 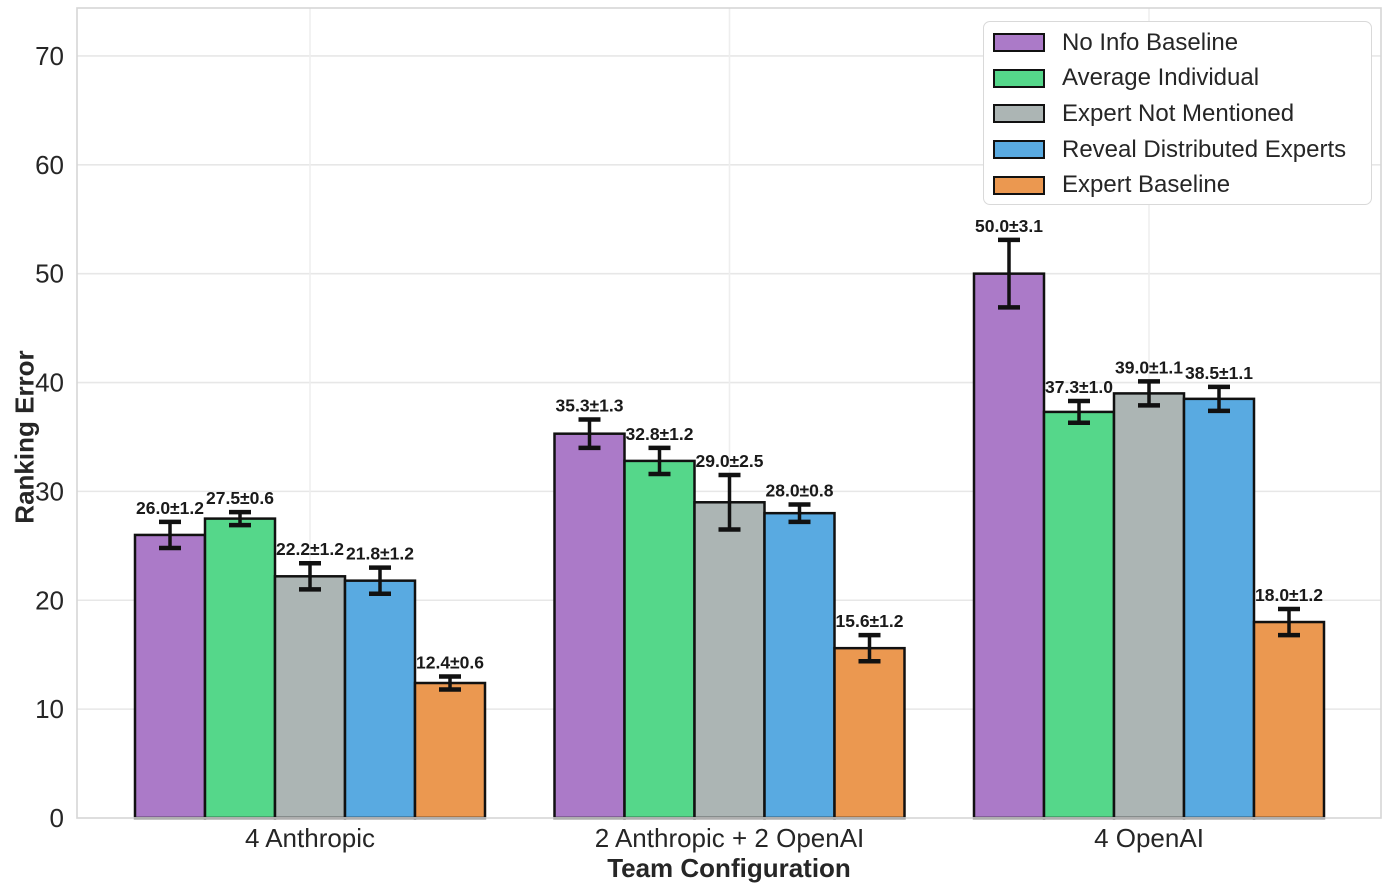 I want to click on bar-value-label-0-1: 35.3±1.3, so click(x=590, y=406).